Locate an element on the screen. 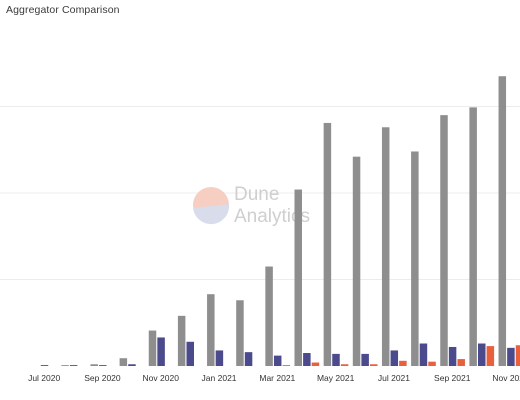 The width and height of the screenshot is (520, 400). x-tick-mar-2021: Mar 2021 is located at coordinates (277, 378).